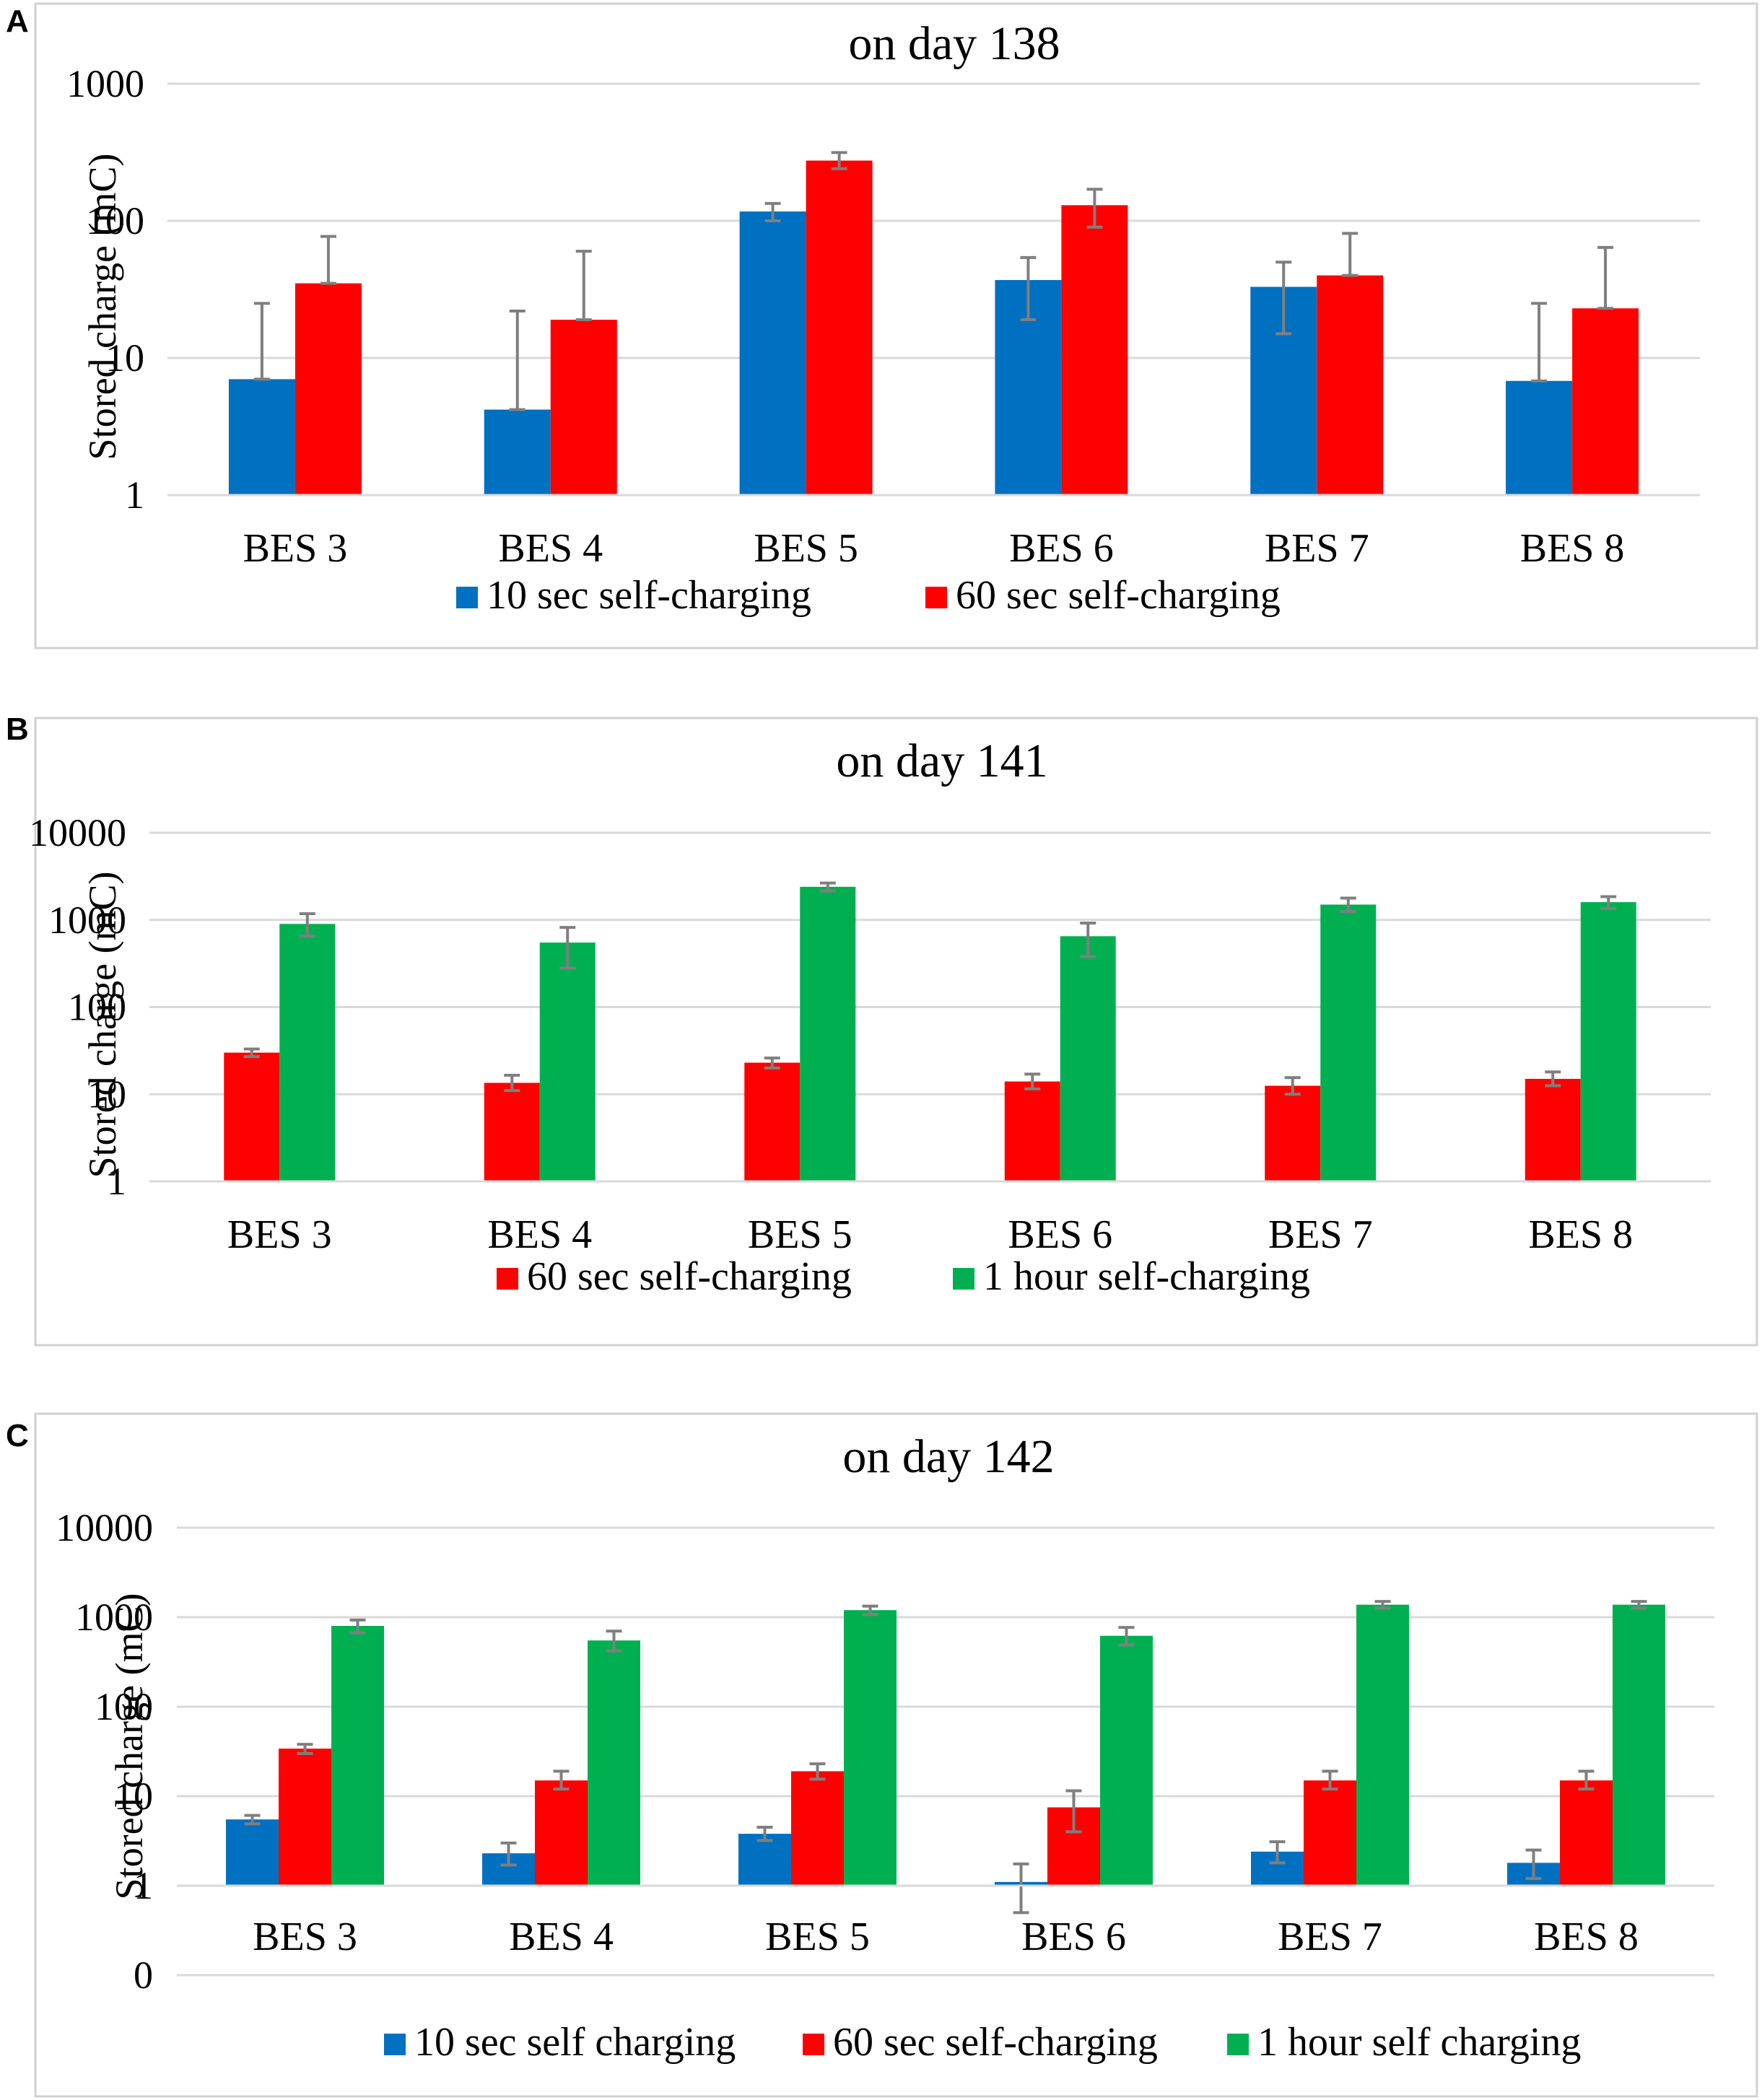 The height and width of the screenshot is (2100, 1762). I want to click on y-tick-label-b: 1000, so click(87, 920).